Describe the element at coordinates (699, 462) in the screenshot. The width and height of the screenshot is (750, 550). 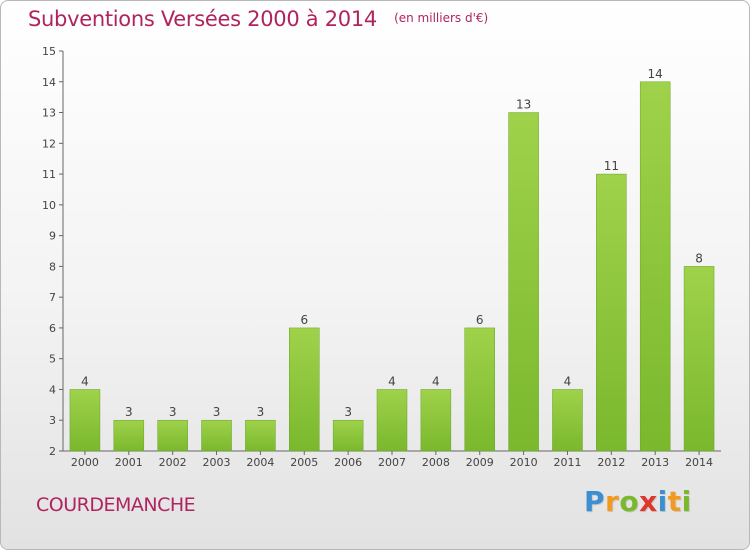
I see `x-tick-label: 2014` at that location.